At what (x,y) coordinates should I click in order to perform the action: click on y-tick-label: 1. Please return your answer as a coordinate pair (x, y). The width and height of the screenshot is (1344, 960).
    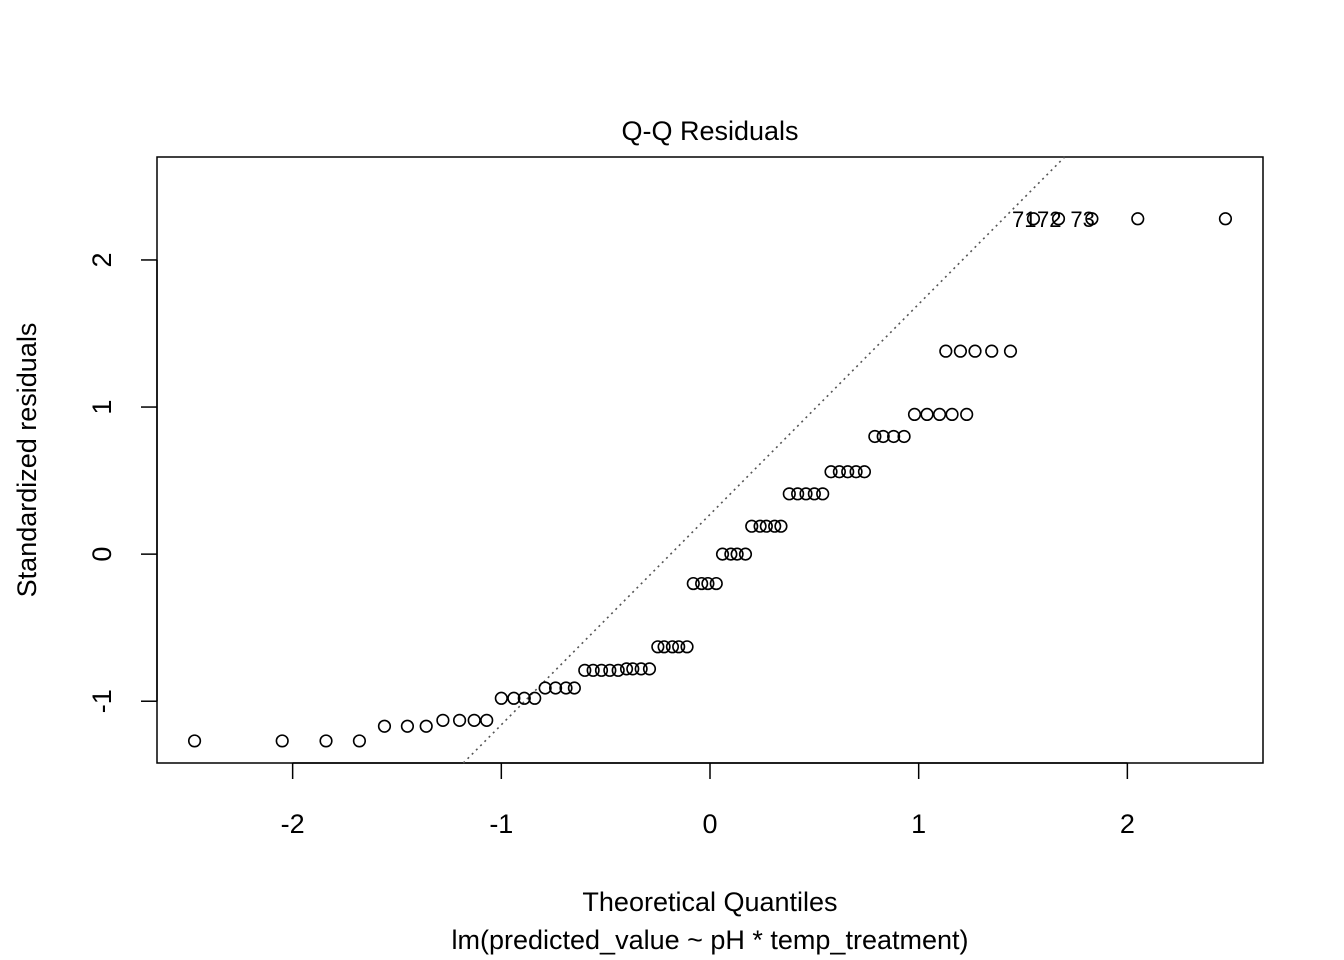
    Looking at the image, I should click on (102, 407).